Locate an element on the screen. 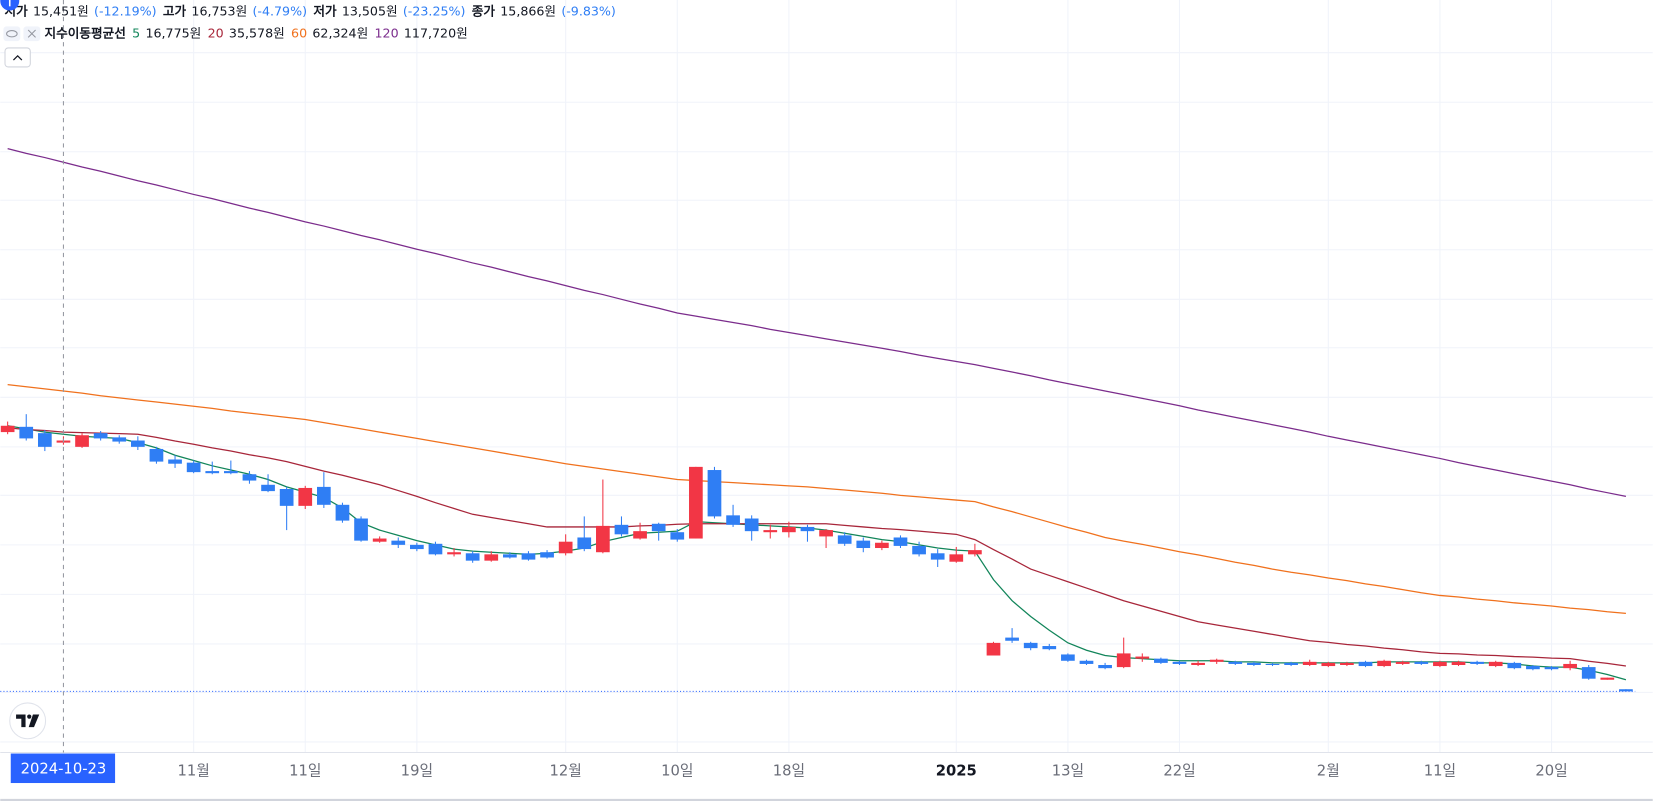  indicator-period: 20 is located at coordinates (216, 32).